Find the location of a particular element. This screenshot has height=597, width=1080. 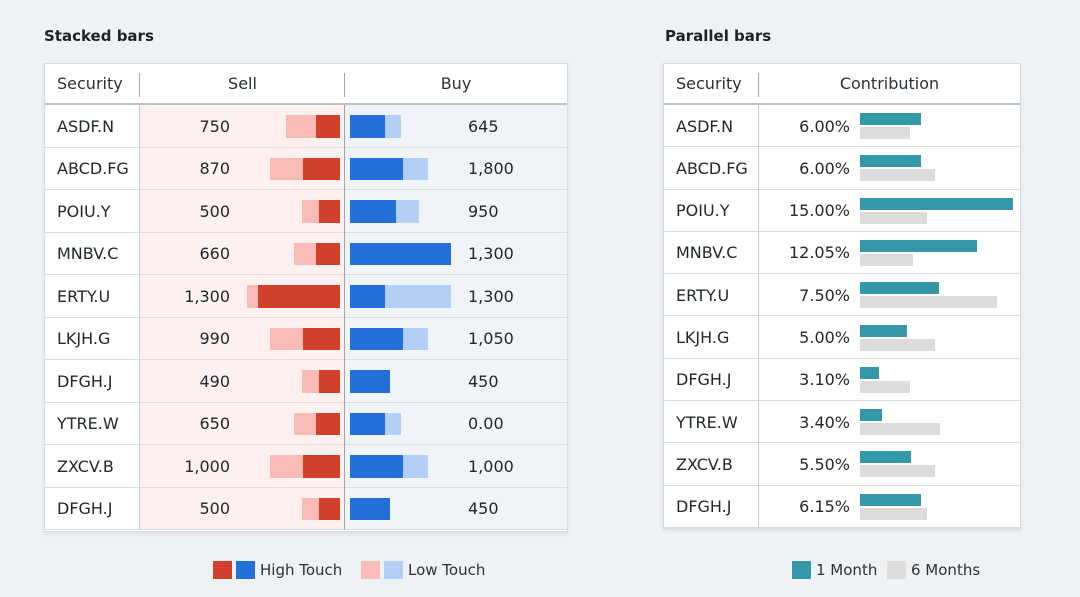

table-row: ERTY.U 1,300 1,300 is located at coordinates (306, 296).